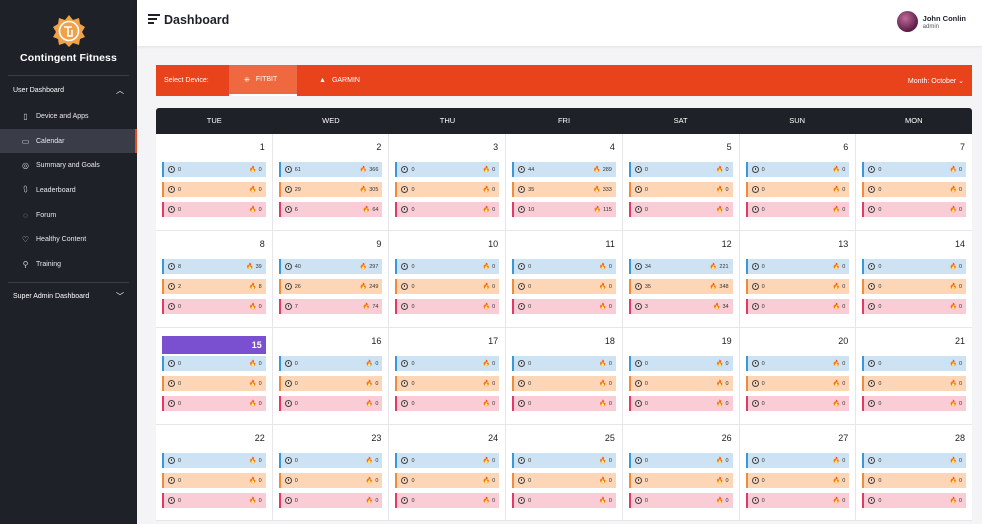 The height and width of the screenshot is (524, 982). I want to click on section-super-admin: Super Admin Dashboard ﹀, so click(68, 297).